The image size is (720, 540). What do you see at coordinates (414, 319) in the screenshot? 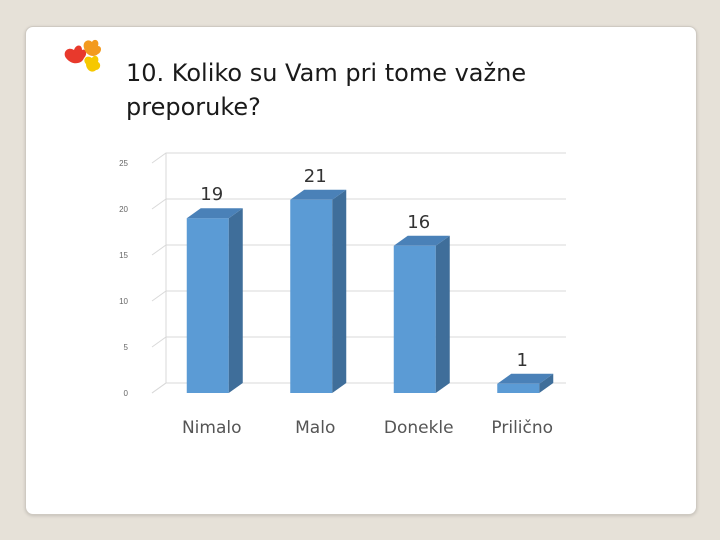
I see `bar-donekle` at bounding box center [414, 319].